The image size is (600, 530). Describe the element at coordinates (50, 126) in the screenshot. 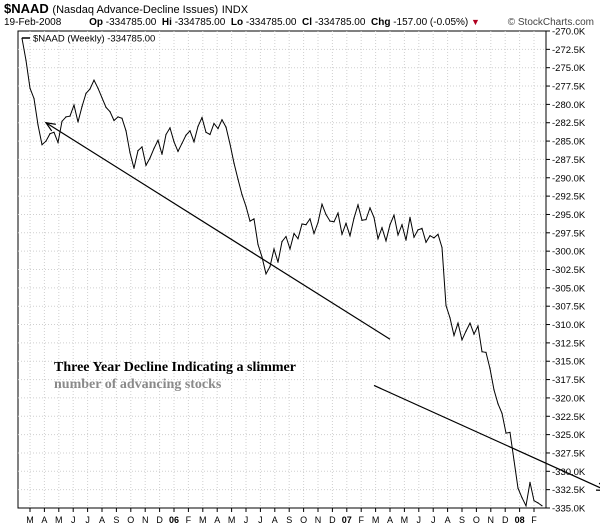

I see `annotation-arrow-head` at that location.